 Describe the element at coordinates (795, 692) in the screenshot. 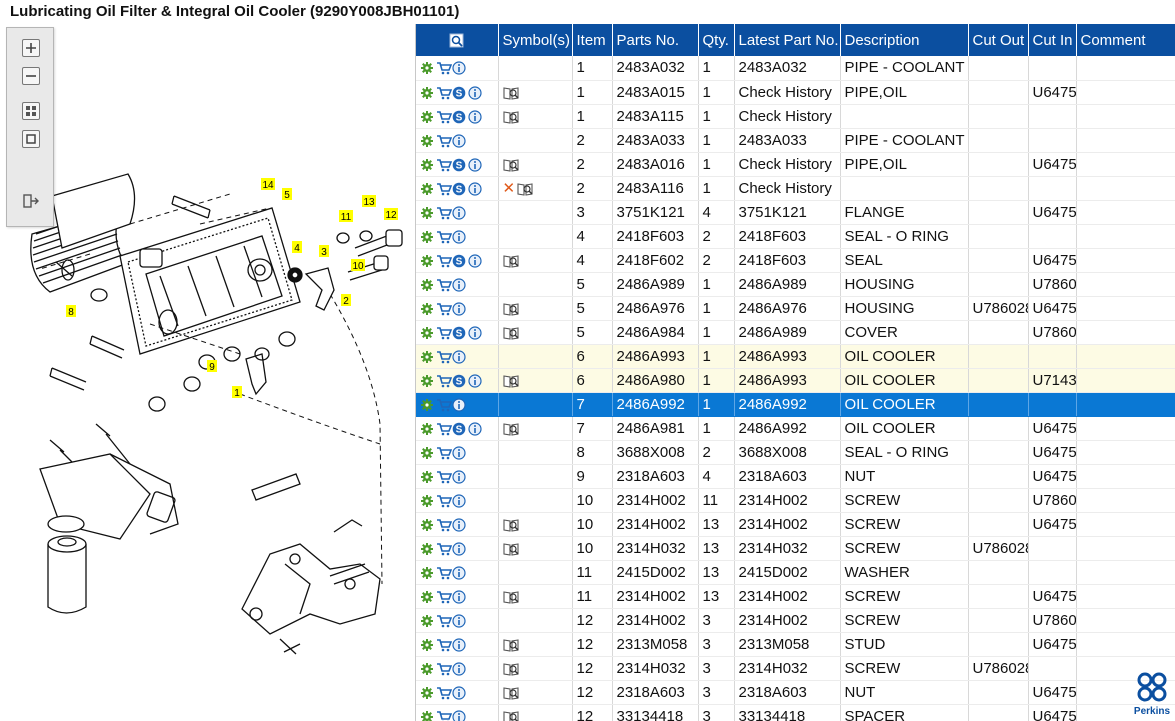

I see `table-row: 12 2318A603 3 2318A603 NUT U6475` at that location.